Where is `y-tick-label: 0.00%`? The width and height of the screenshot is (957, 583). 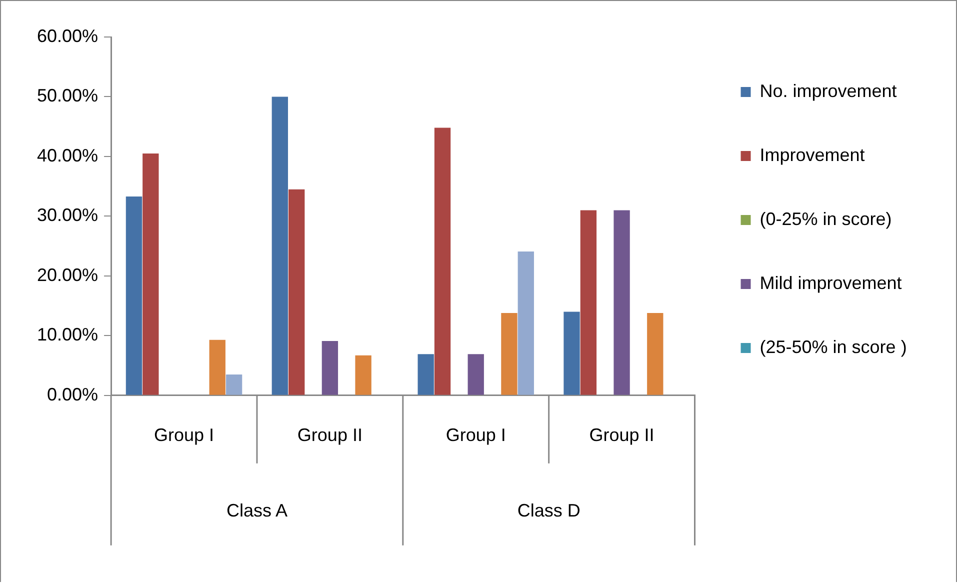 y-tick-label: 0.00% is located at coordinates (72, 394).